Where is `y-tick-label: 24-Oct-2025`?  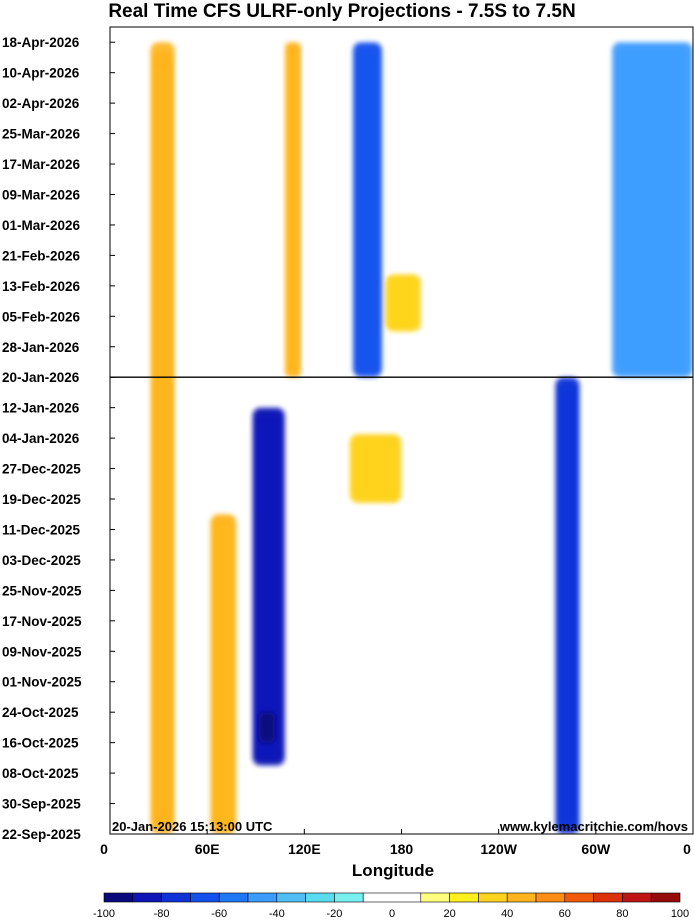 y-tick-label: 24-Oct-2025 is located at coordinates (40, 712).